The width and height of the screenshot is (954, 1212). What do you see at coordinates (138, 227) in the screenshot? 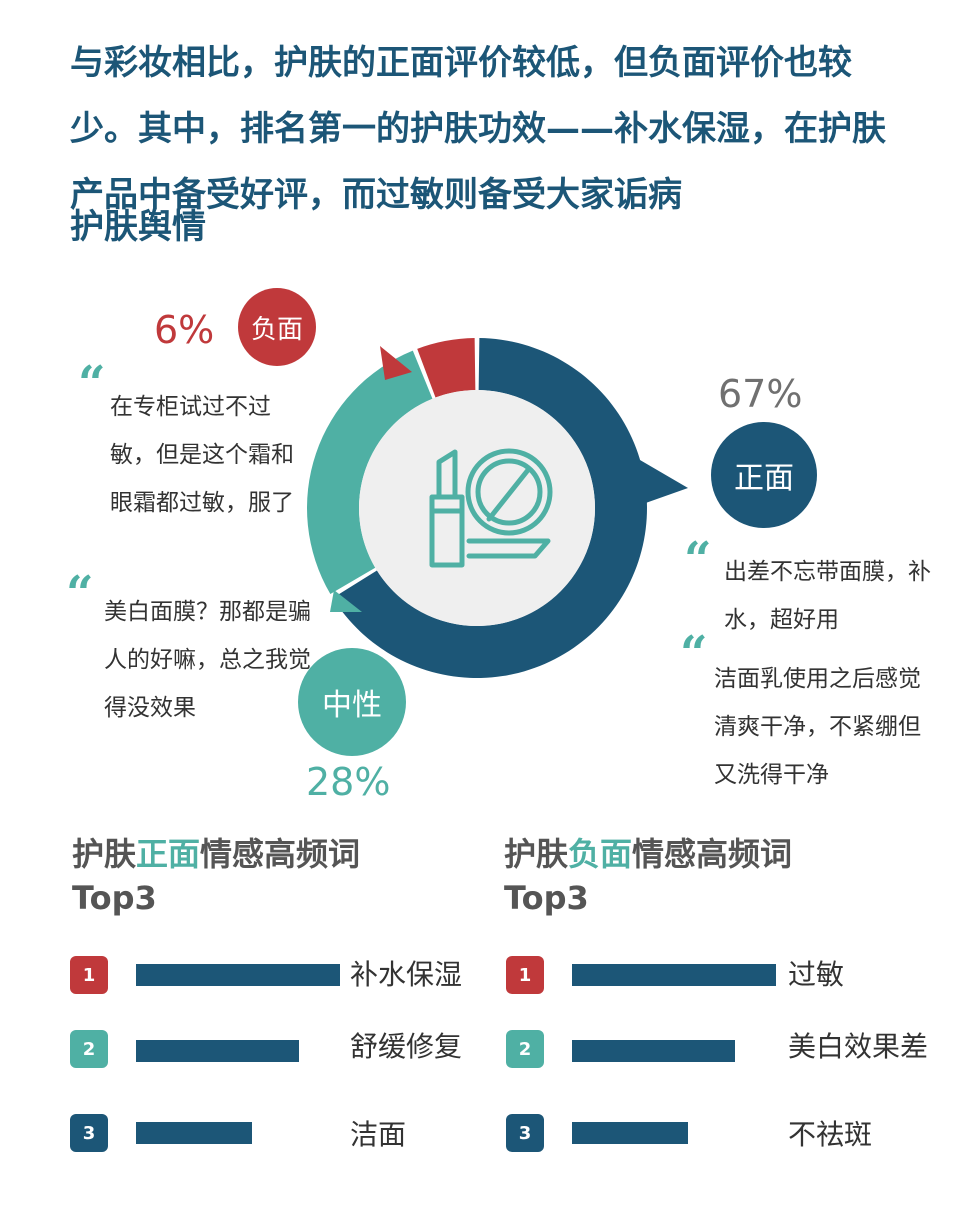
I see `chart-subtitle: 护肤舆情` at bounding box center [138, 227].